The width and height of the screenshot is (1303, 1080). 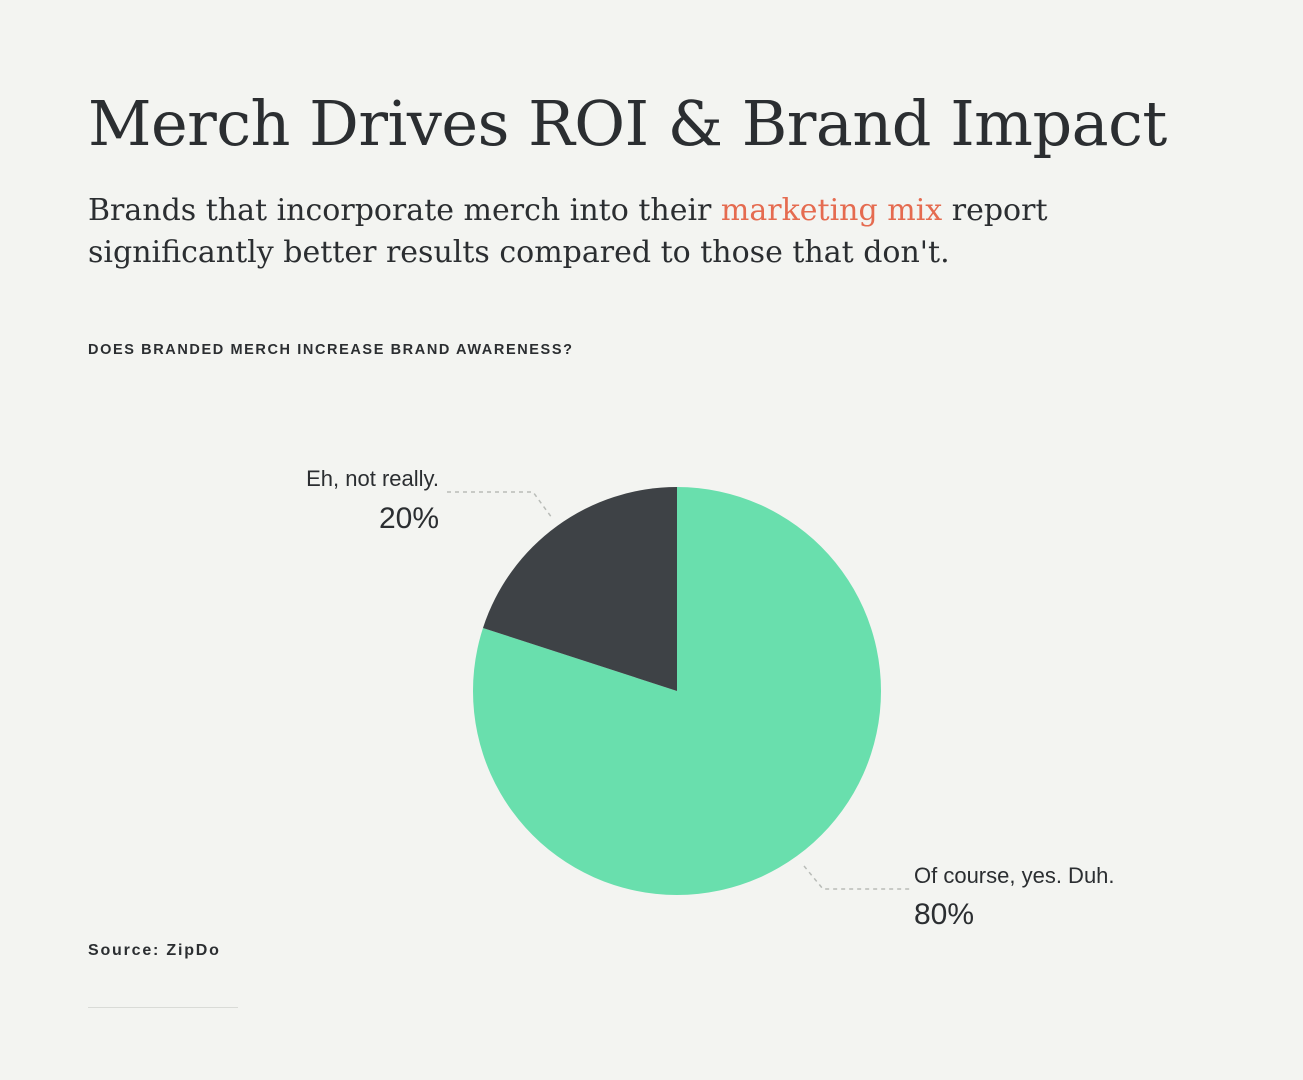 What do you see at coordinates (404, 210) in the screenshot?
I see `subtitle-text-start: Brands that incorporate merch into their` at bounding box center [404, 210].